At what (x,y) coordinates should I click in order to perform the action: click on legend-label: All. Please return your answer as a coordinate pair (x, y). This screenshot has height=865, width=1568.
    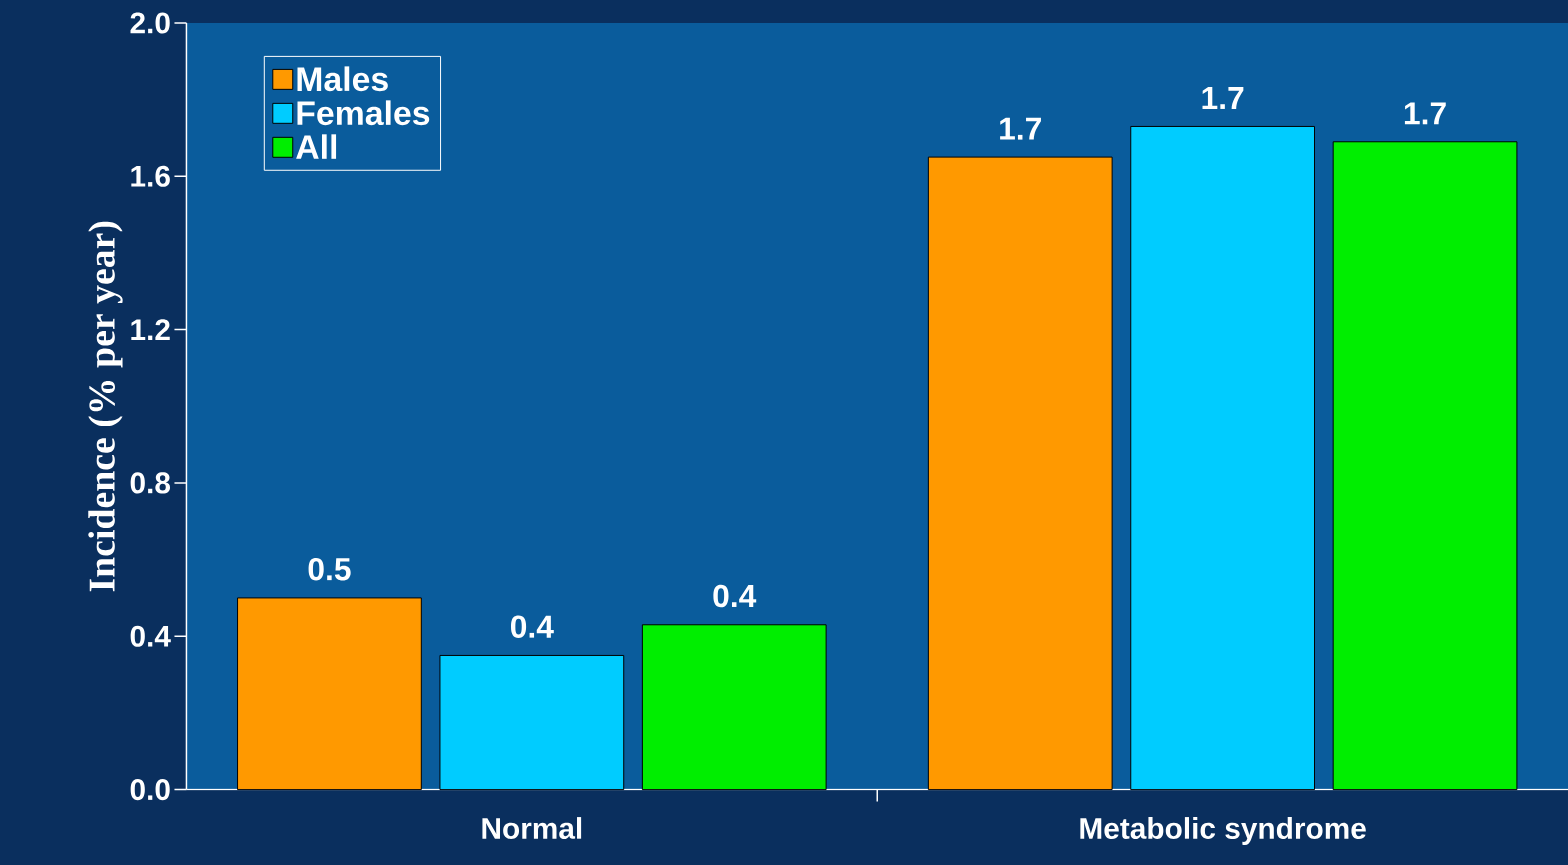
    Looking at the image, I should click on (316, 146).